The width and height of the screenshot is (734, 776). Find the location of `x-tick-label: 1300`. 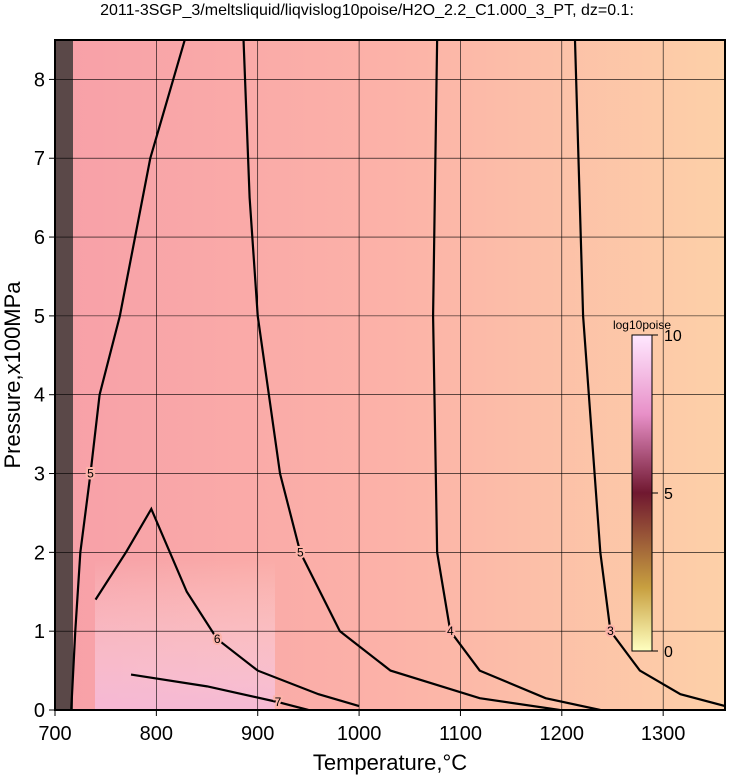

x-tick-label: 1300 is located at coordinates (663, 734).